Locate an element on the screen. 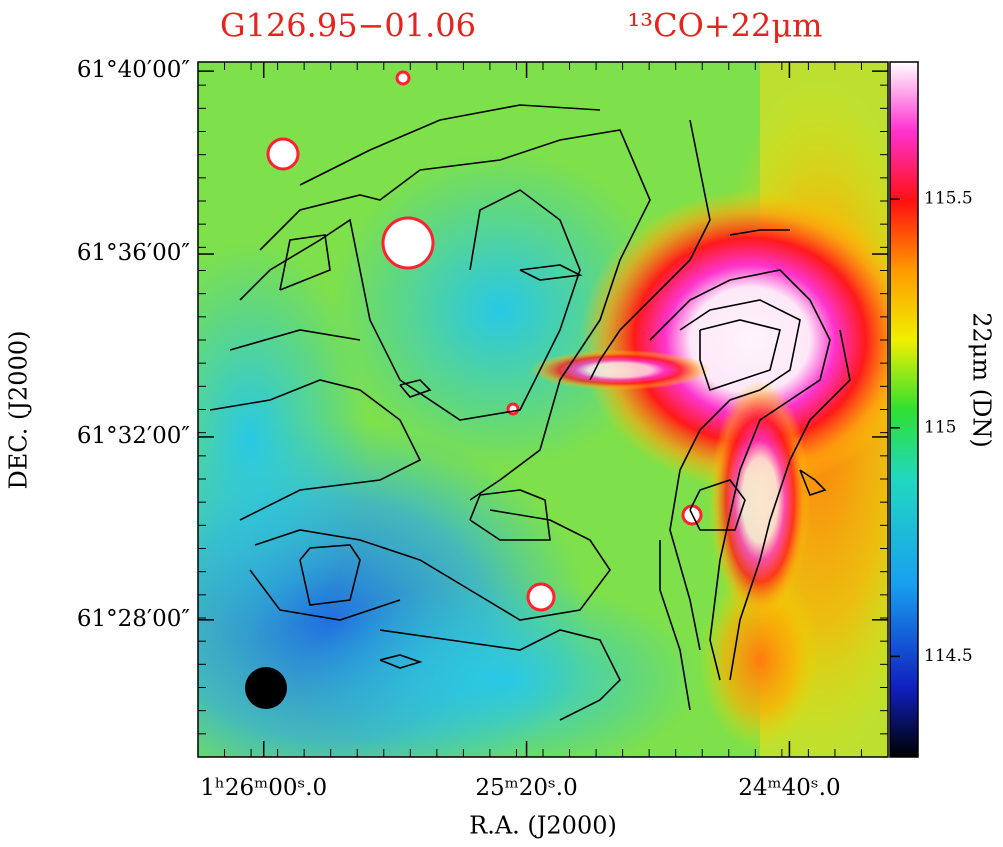 Image resolution: width=1003 pixels, height=847 pixels. y-axis-label: DEC. (J2000) is located at coordinates (19, 410).